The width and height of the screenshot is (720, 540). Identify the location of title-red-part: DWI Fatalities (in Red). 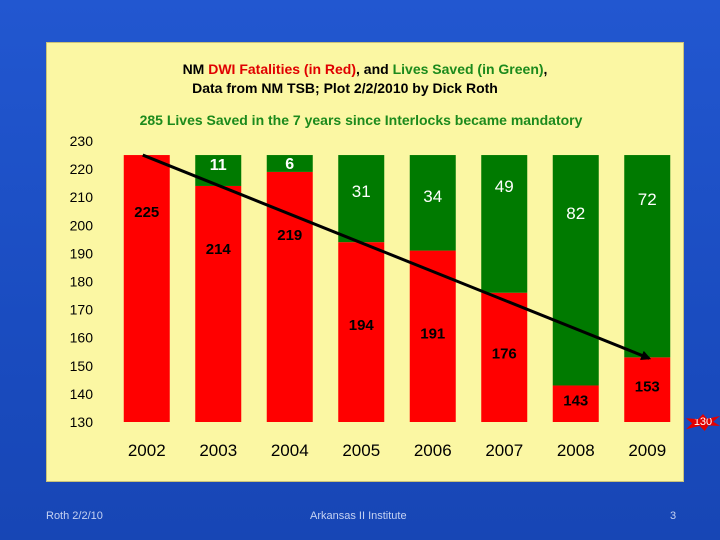
(282, 69).